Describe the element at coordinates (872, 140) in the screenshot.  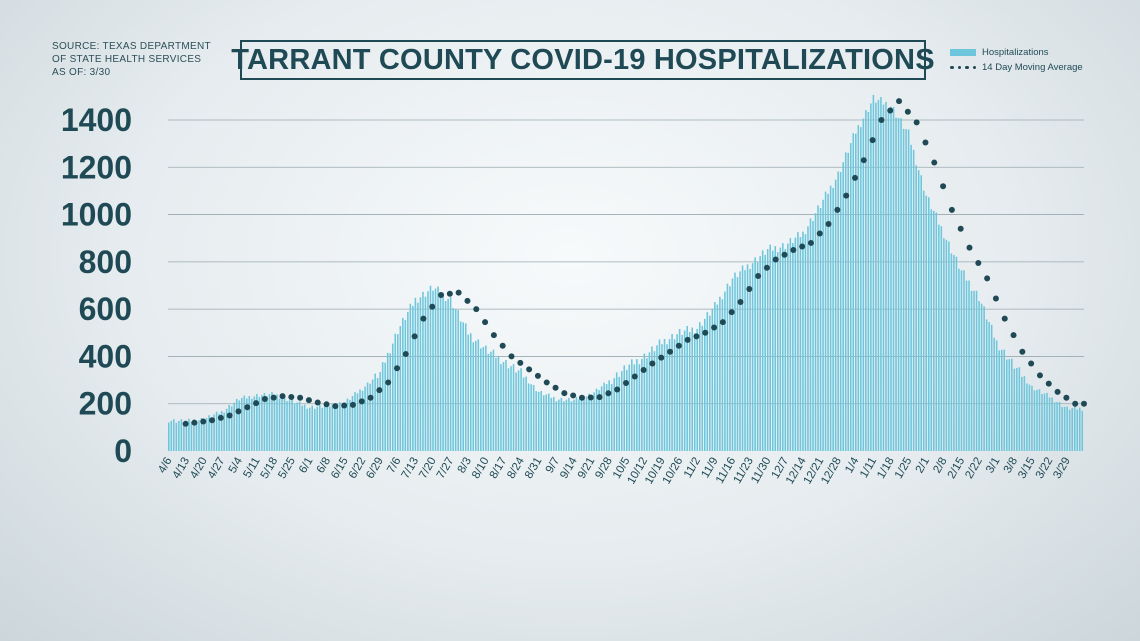
I see `moving-average-point-1/4-1` at that location.